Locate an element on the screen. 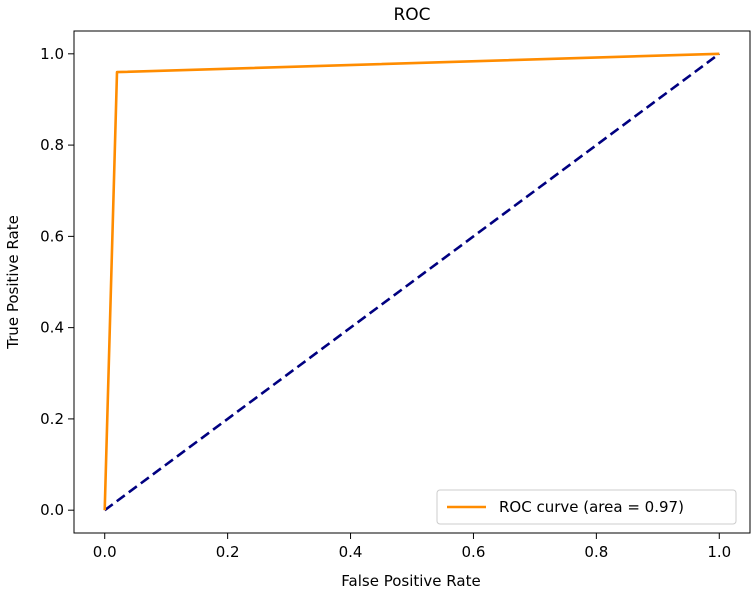 The image size is (751, 590). x-axis-label: False Positive Rate is located at coordinates (410, 581).